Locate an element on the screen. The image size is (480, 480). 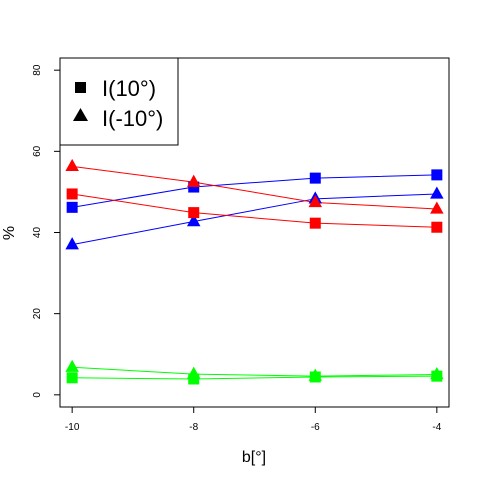
y-axis-title: % is located at coordinates (9, 233).